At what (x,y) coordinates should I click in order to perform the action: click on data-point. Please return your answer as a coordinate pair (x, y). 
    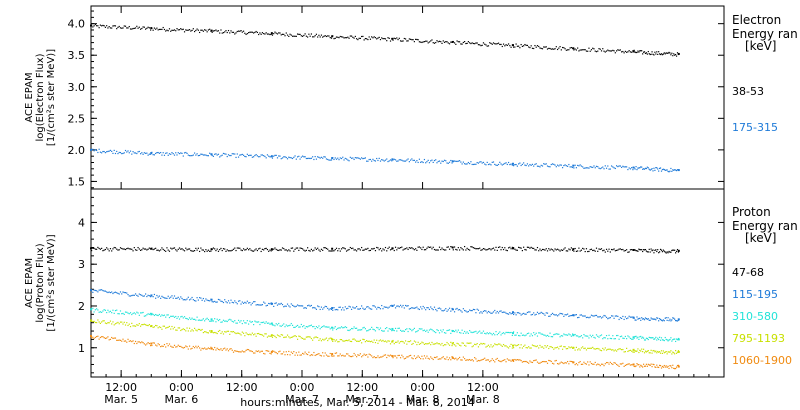
    Looking at the image, I should click on (271, 351).